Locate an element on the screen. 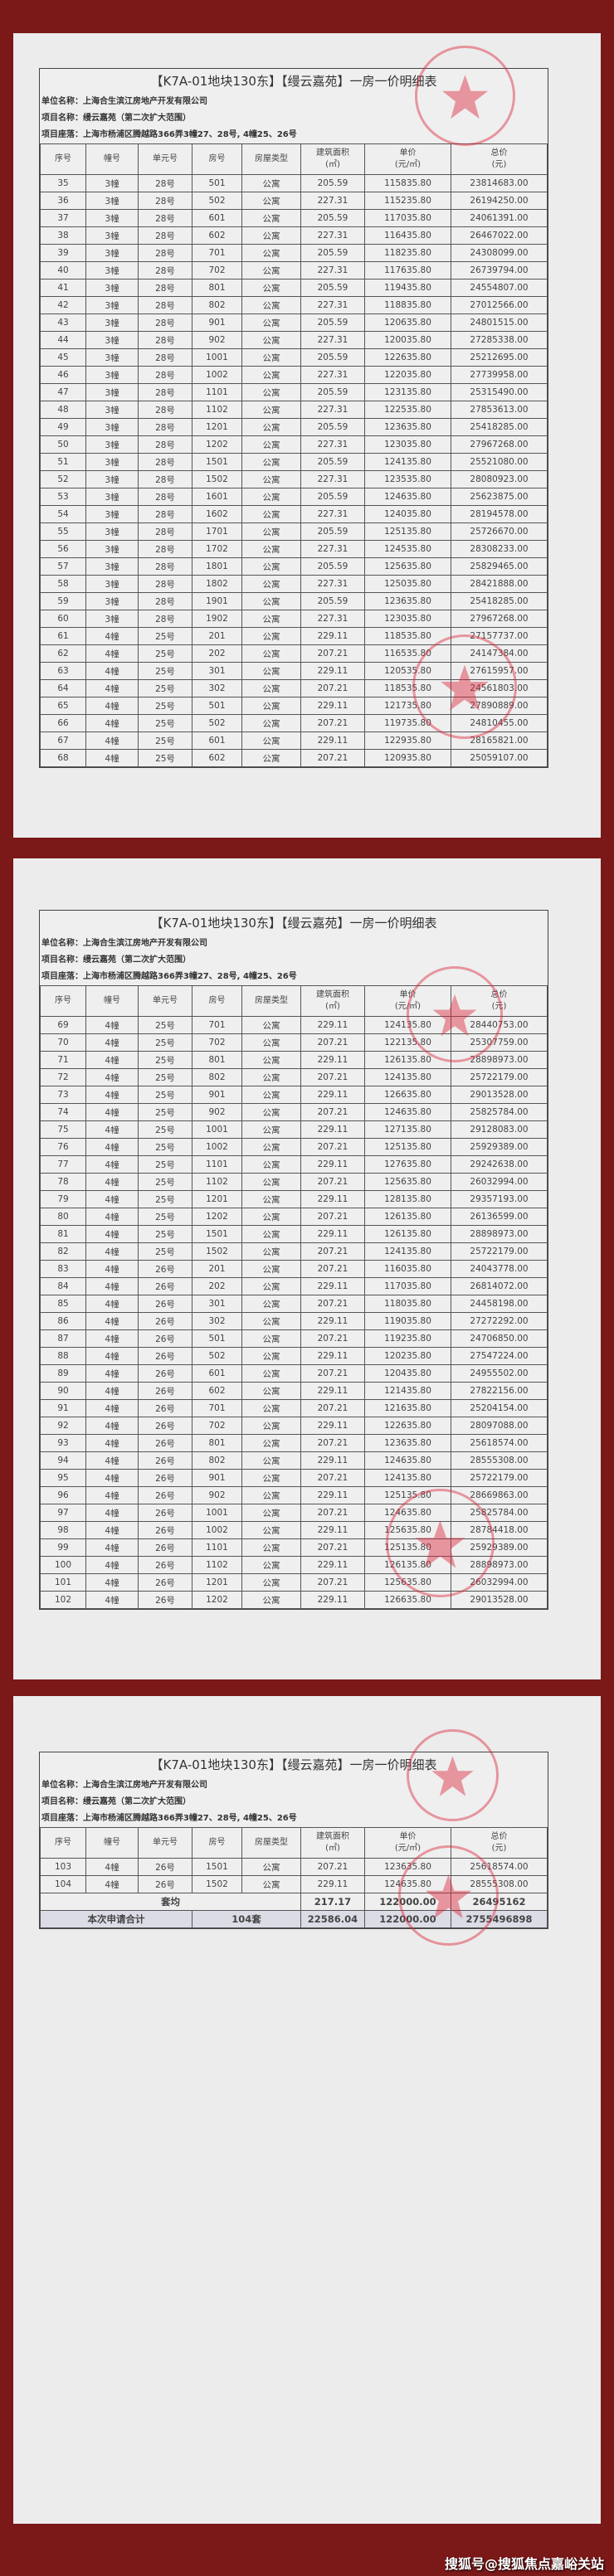 The height and width of the screenshot is (2576, 614). cell-unit-price: 123635.80 is located at coordinates (407, 601).